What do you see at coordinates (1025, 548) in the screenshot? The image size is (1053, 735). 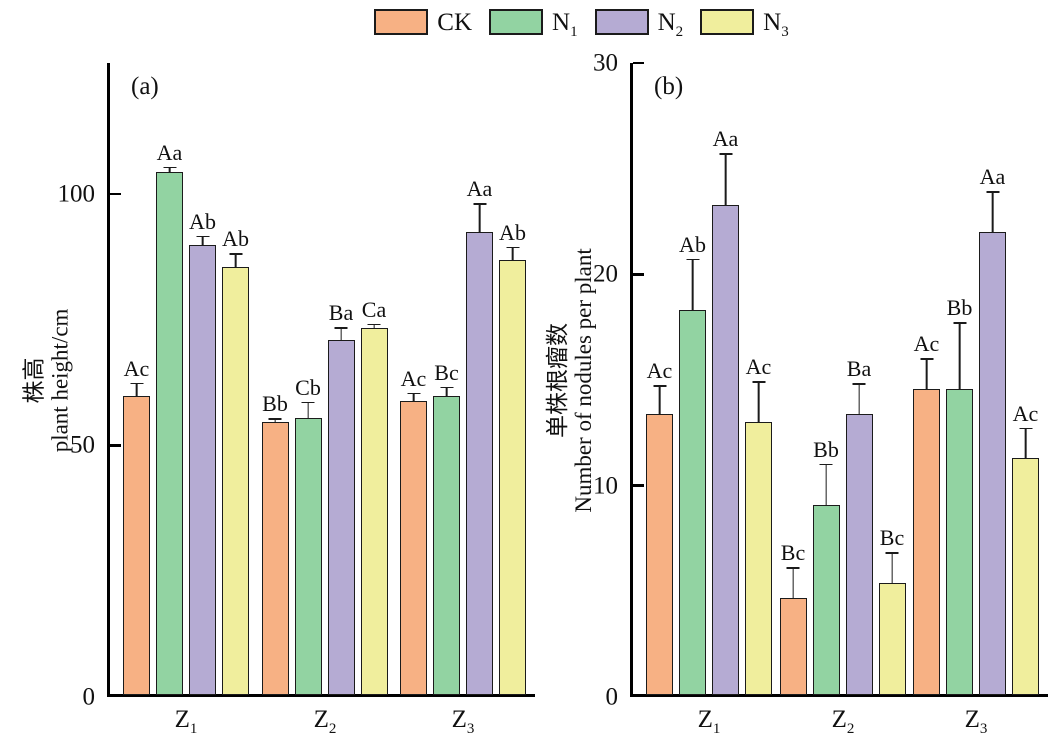 I see `bar-b-Z3-N3: Ac` at bounding box center [1025, 548].